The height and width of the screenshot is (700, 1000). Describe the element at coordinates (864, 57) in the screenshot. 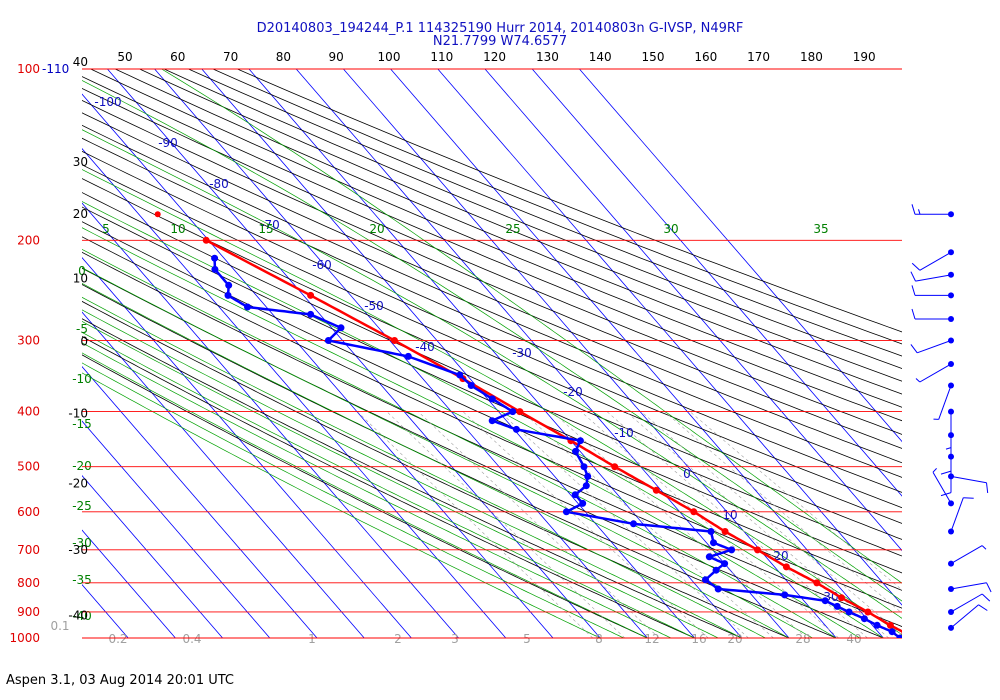

I see `theta-tick-label: 190` at that location.